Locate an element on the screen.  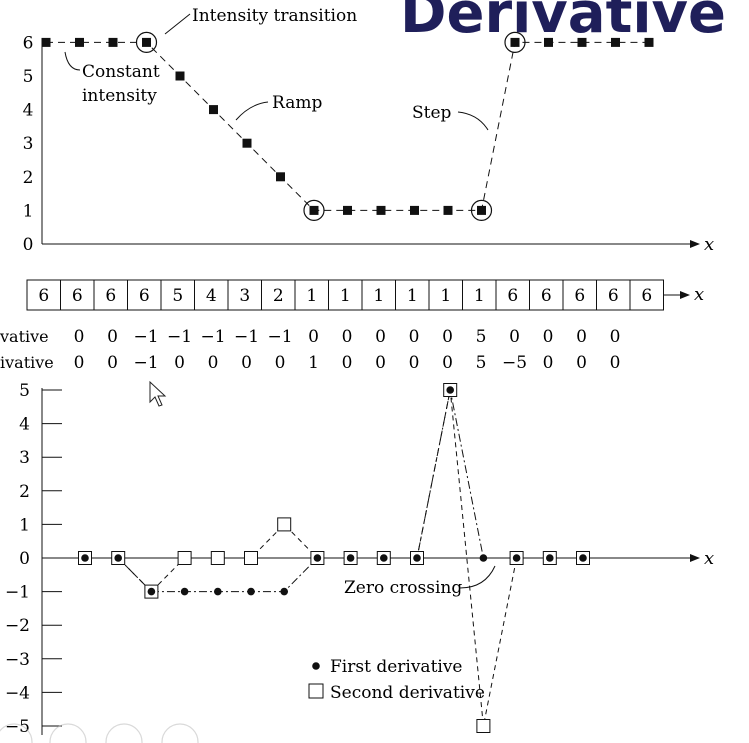
top-y-ticks: 0 1 2 3 4 5 6 is located at coordinates (28, 144).